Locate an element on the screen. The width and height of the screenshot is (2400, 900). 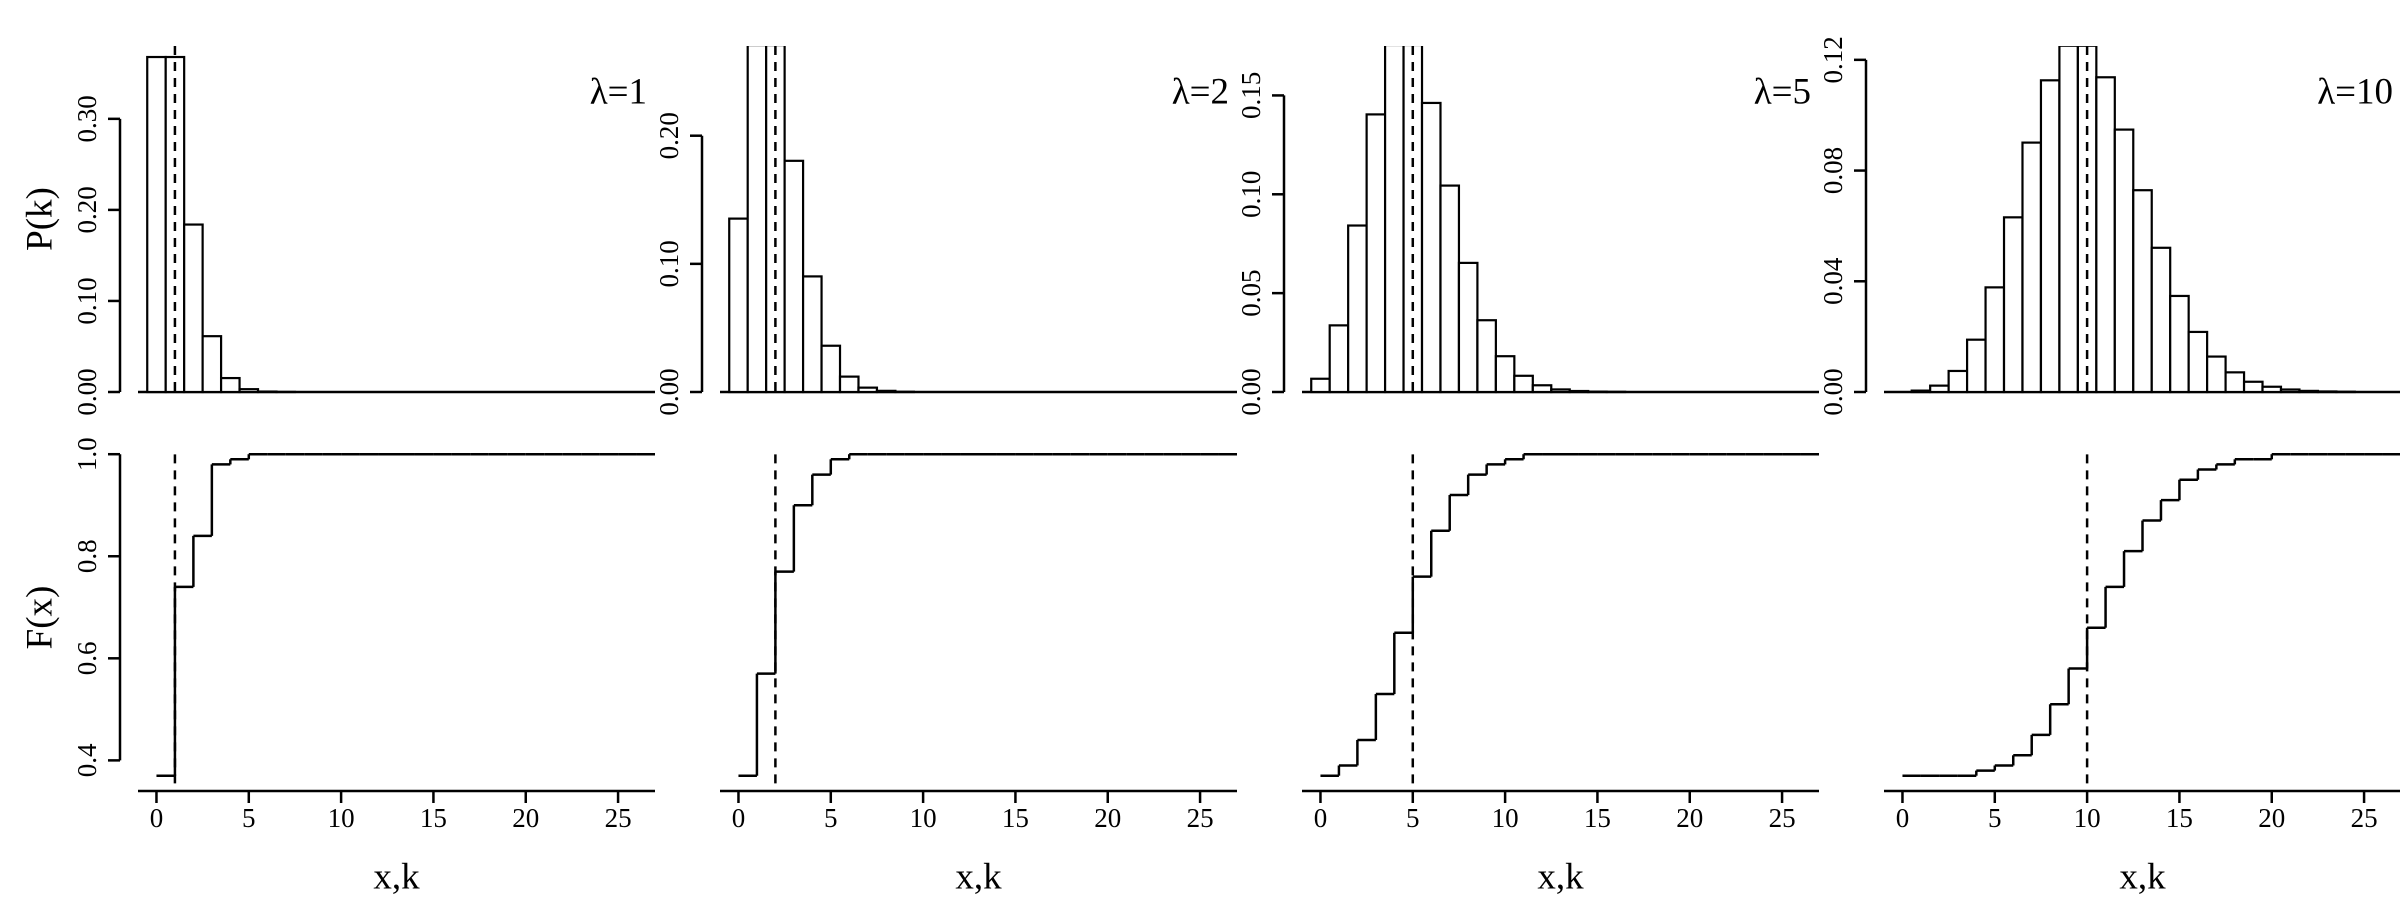
y-tick-label: 0.04 is located at coordinates (1833, 281).